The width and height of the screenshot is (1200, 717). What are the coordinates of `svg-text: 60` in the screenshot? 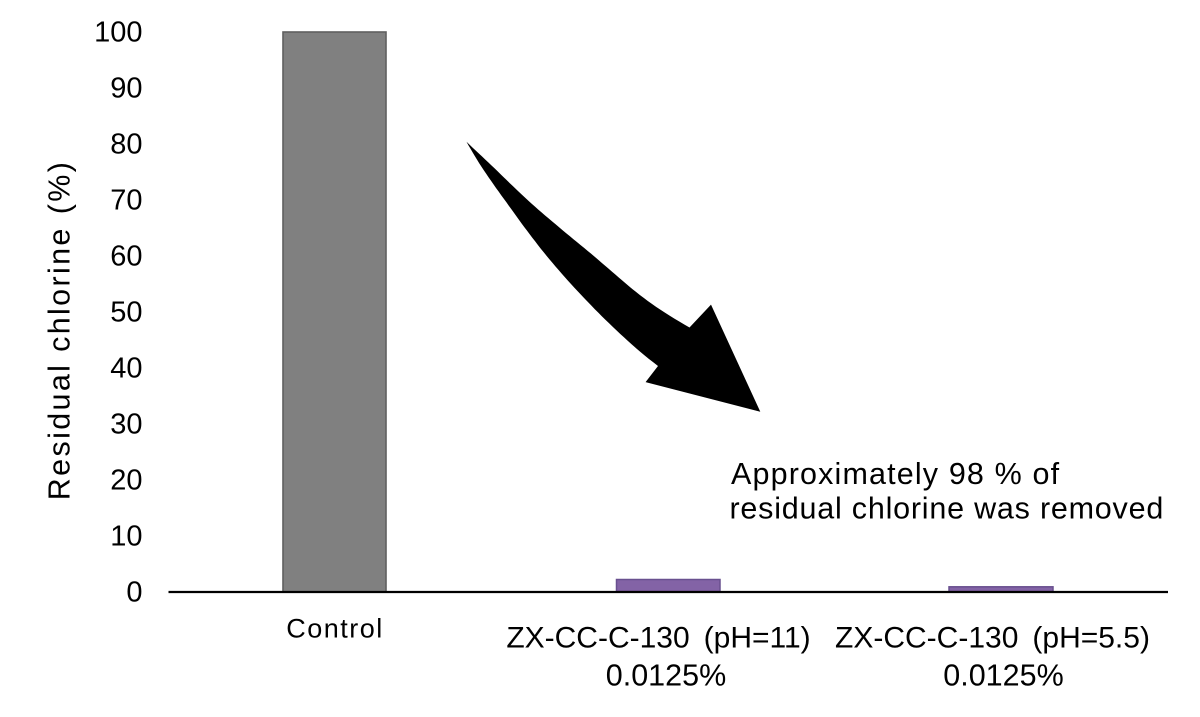 It's located at (126, 256).